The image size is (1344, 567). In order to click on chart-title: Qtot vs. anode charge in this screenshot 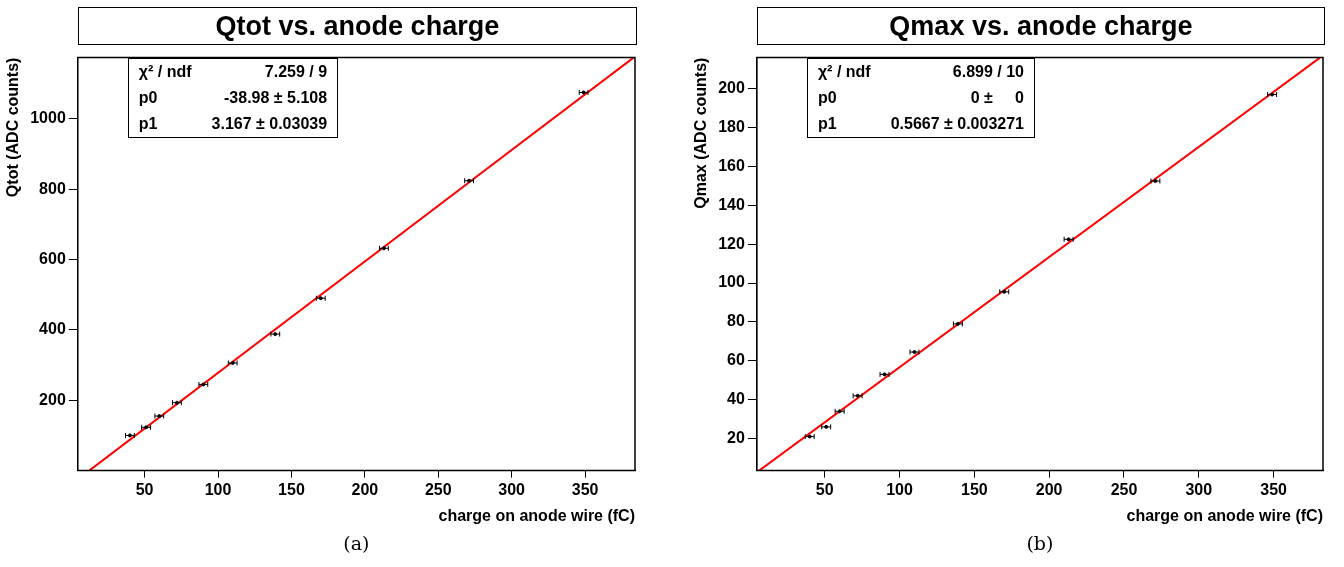, I will do `click(357, 26)`.